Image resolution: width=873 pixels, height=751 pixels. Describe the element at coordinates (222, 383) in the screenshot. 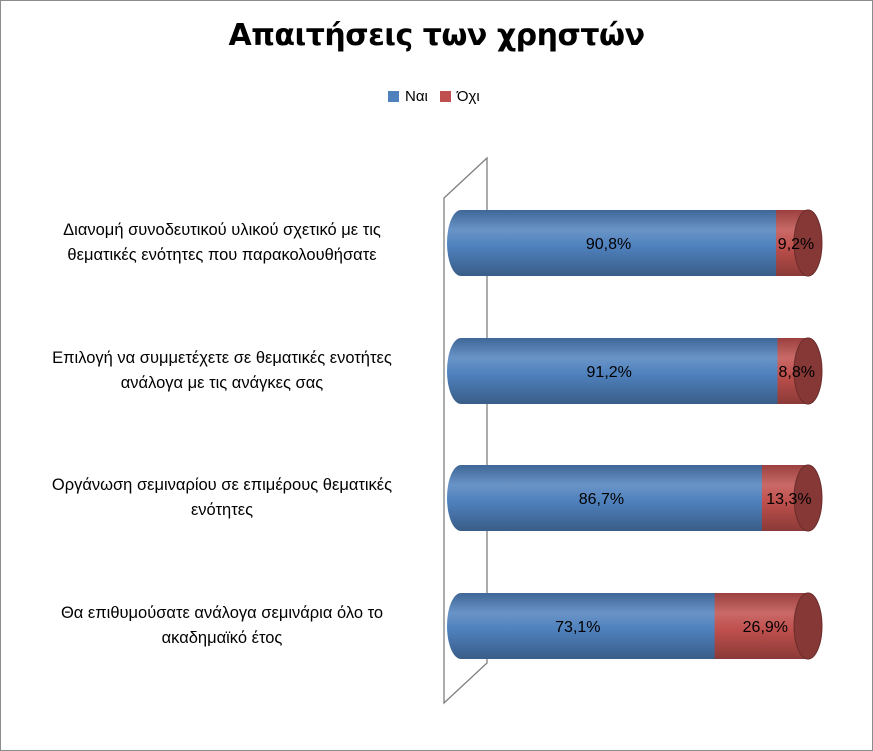

I see `category-label: ανάλογα με τις ανάγκες σας` at that location.